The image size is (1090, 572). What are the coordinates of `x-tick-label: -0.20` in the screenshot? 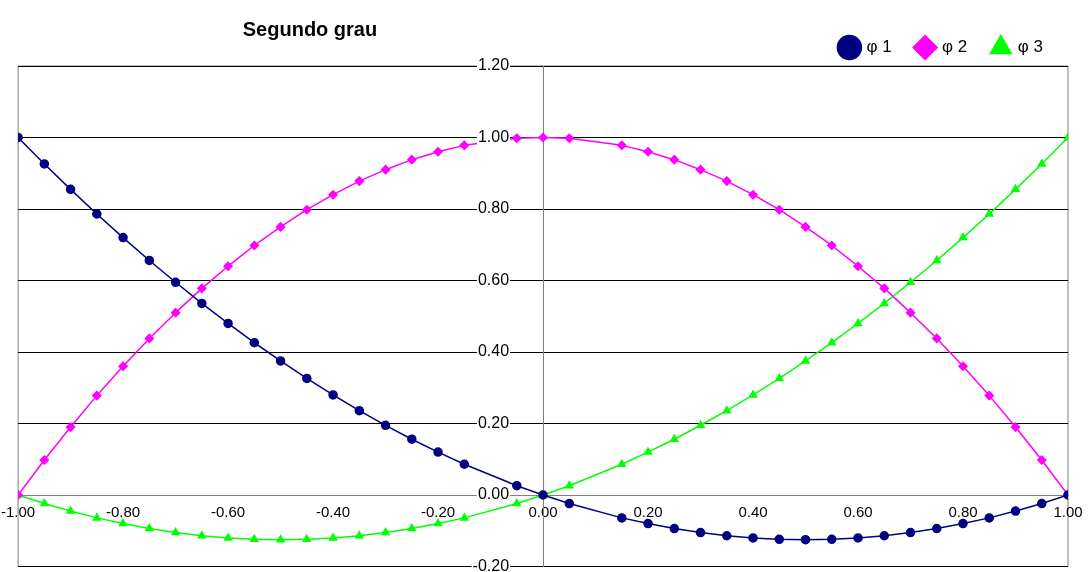 It's located at (438, 512).